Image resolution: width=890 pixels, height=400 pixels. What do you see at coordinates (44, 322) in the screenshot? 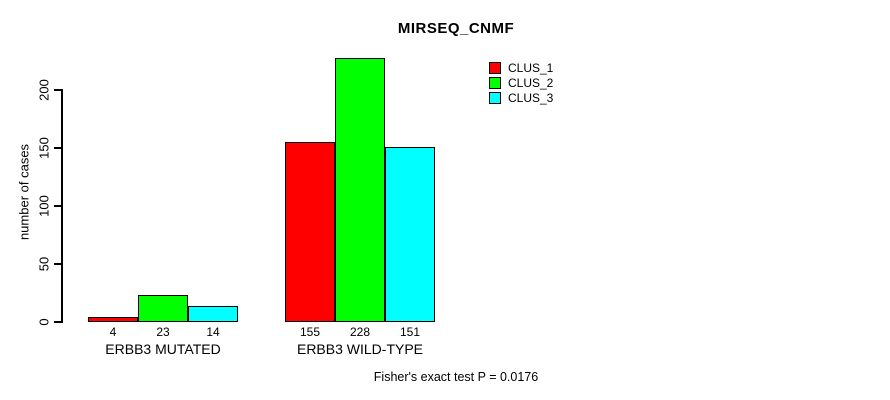
I see `y-tick-label: 0` at bounding box center [44, 322].